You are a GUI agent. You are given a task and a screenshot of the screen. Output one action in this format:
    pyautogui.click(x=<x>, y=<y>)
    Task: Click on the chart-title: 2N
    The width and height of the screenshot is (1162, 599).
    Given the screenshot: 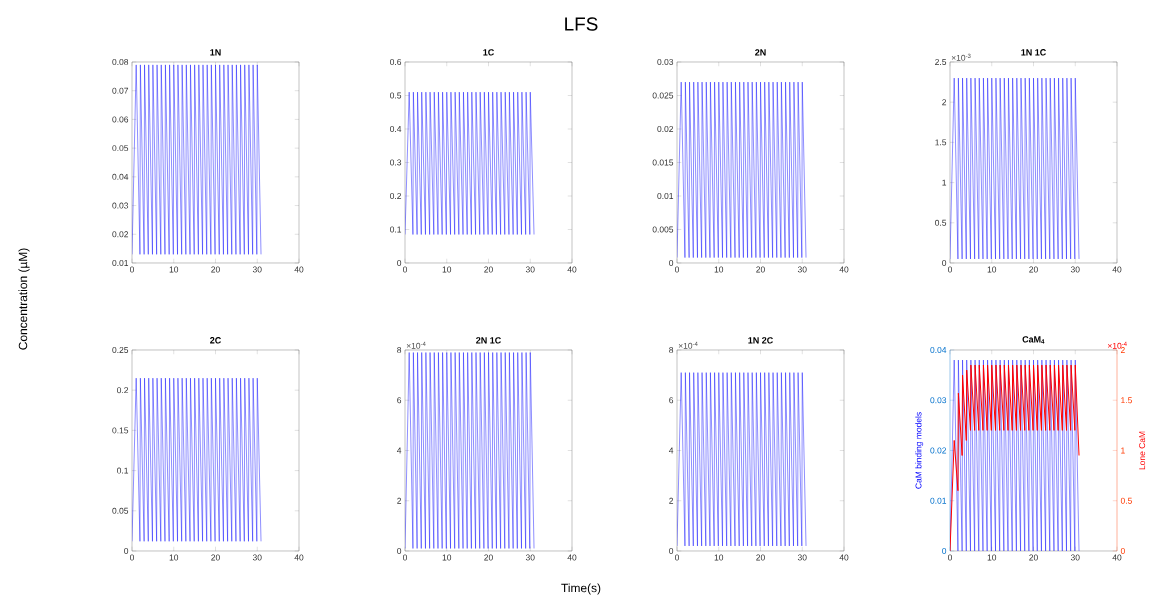 What is the action you would take?
    pyautogui.click(x=760, y=52)
    